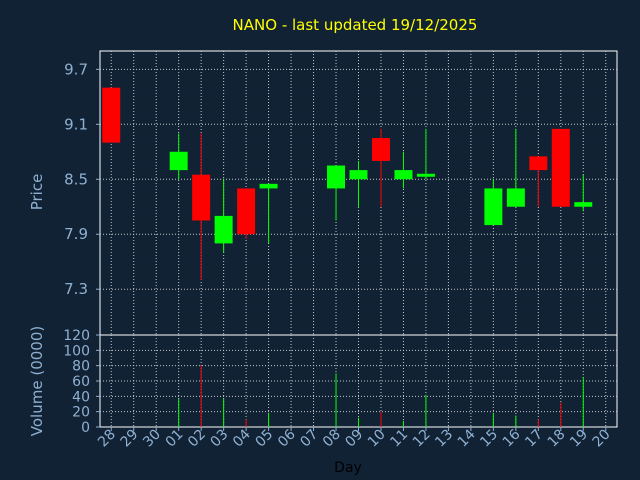 This screenshot has height=480, width=640. I want to click on x-tick-label: 14, so click(467, 438).